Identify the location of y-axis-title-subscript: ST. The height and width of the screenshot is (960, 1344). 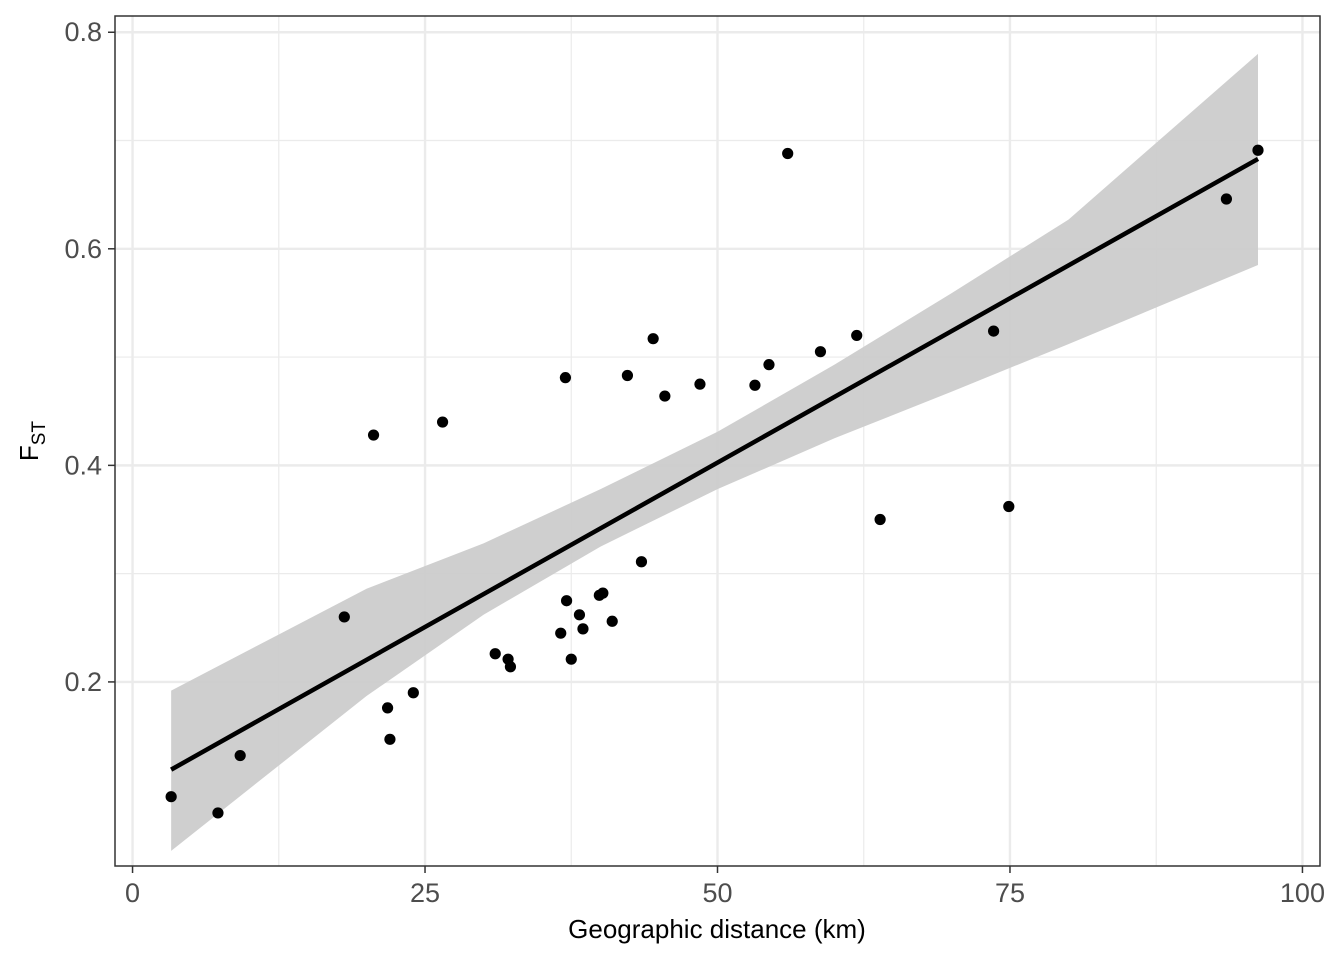
(39, 433).